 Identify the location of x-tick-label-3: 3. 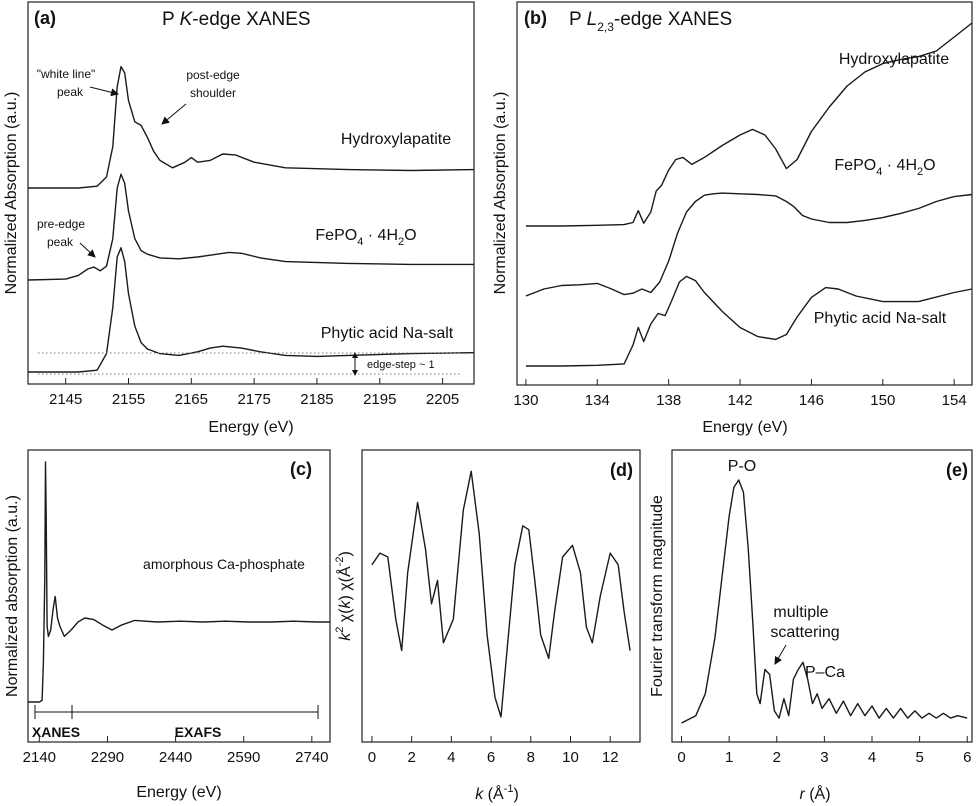
(824, 757).